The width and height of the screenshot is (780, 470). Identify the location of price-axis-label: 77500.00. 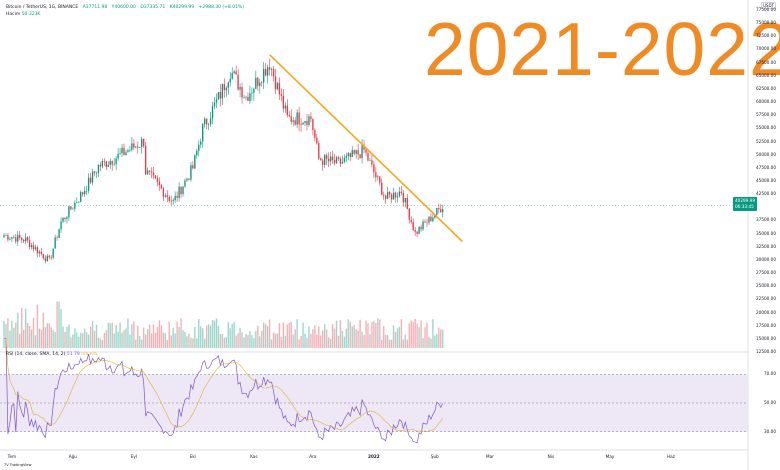
(766, 9).